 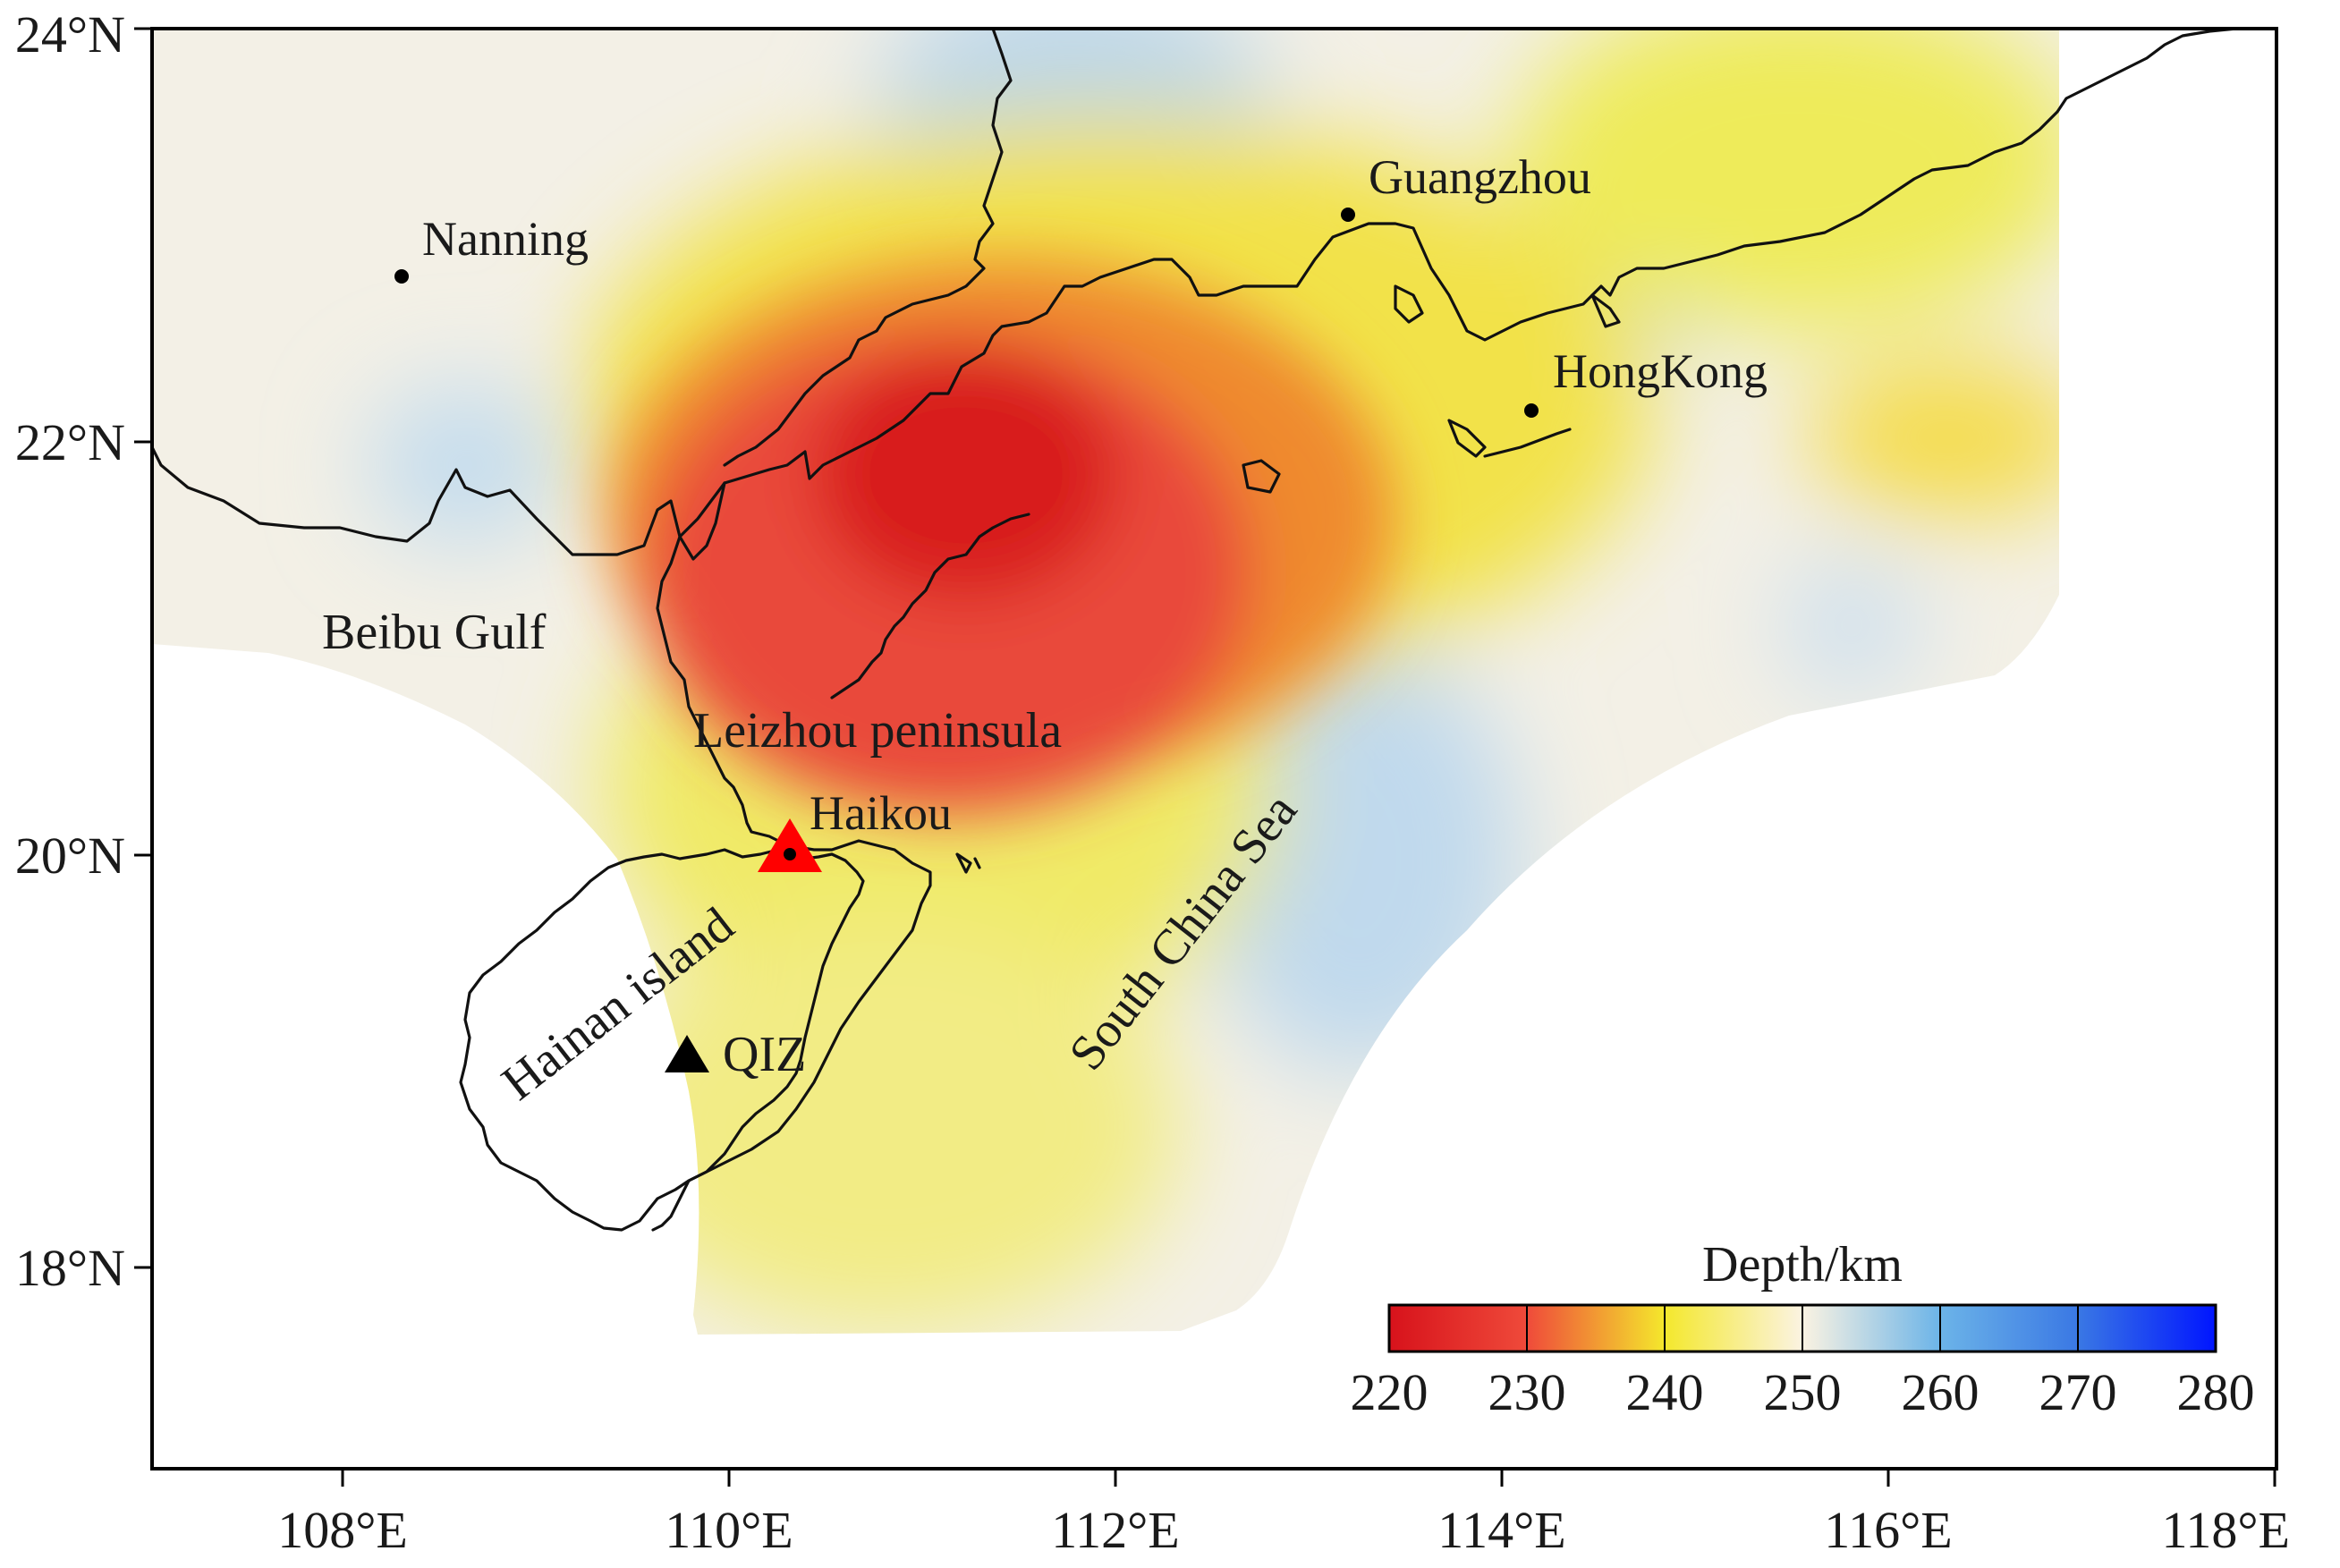 I want to click on colorbar-tick: 240, so click(x=1665, y=1392).